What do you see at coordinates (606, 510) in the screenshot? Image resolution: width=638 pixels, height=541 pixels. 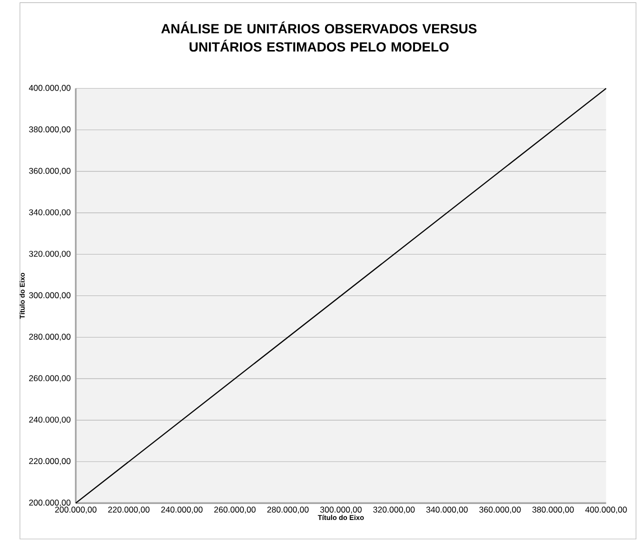 I see `x-tick-label: 400.000,00` at bounding box center [606, 510].